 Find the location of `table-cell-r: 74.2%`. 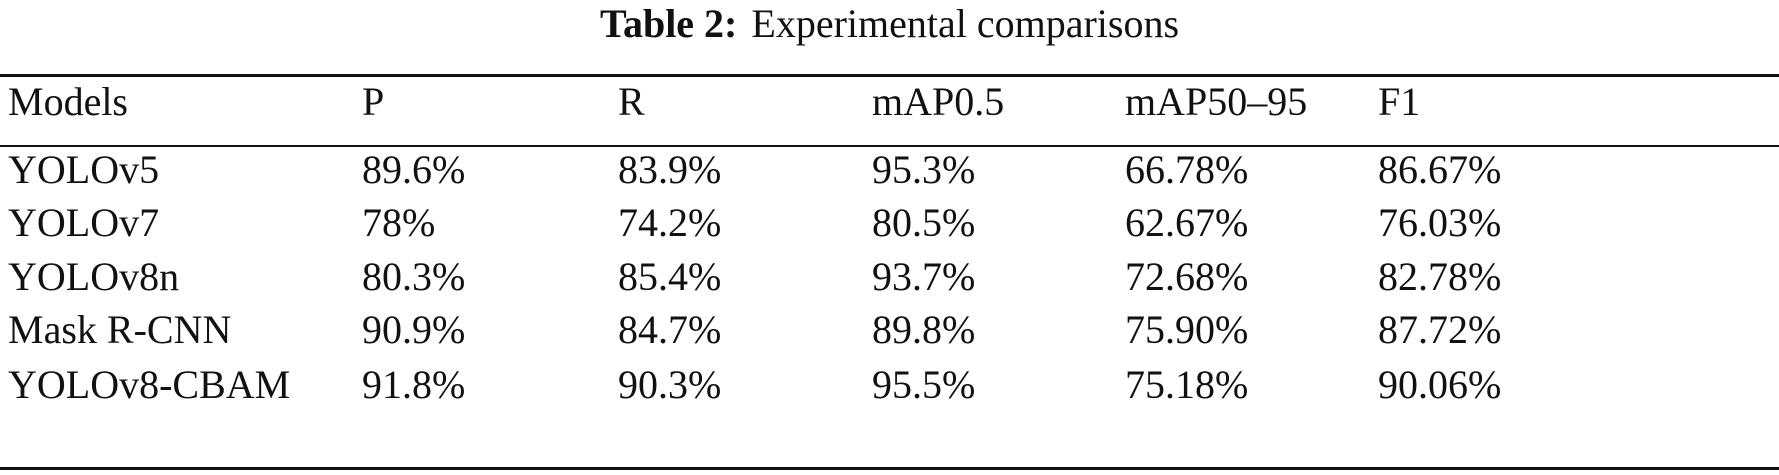

table-cell-r: 74.2% is located at coordinates (670, 222).